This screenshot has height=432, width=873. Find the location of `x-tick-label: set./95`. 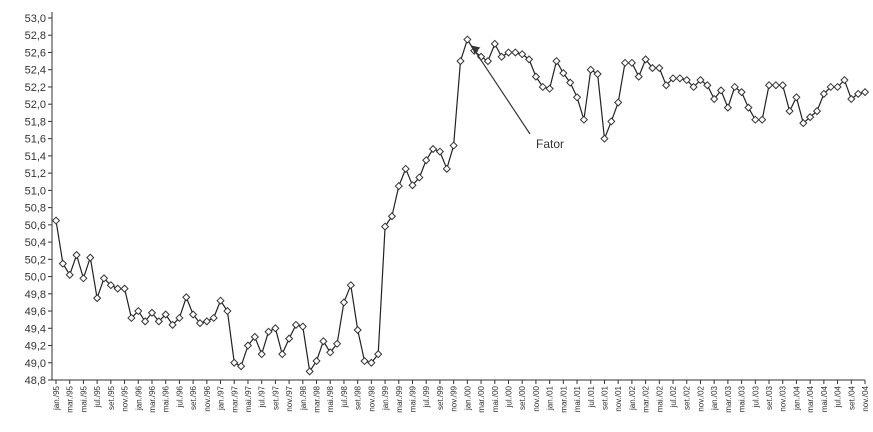

x-tick-label: set./95 is located at coordinates (111, 397).